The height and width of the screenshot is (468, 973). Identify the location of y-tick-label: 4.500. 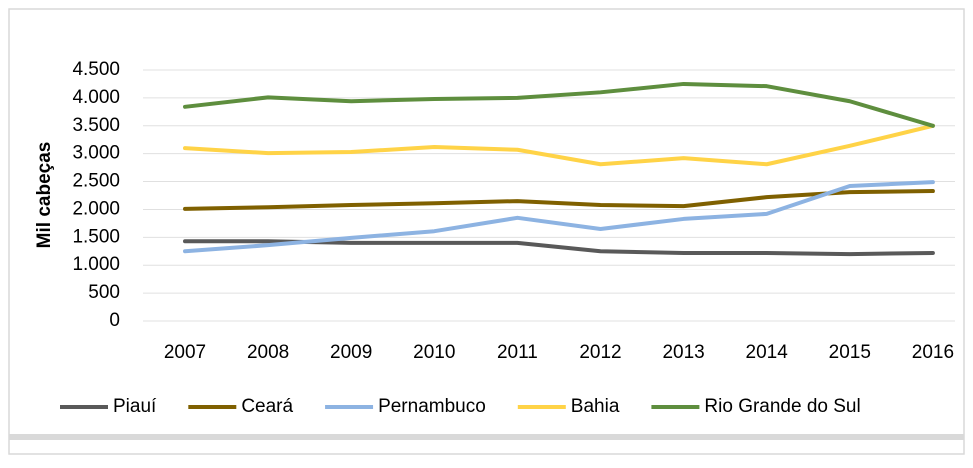
(96, 69).